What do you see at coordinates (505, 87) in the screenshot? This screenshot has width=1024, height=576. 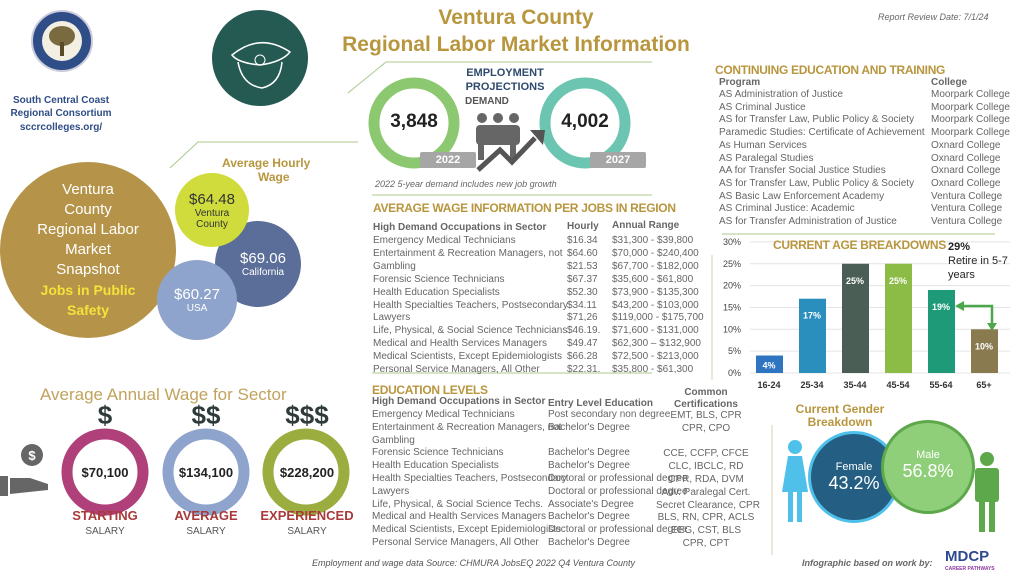 I see `projections-title2: PROJECTIONS` at bounding box center [505, 87].